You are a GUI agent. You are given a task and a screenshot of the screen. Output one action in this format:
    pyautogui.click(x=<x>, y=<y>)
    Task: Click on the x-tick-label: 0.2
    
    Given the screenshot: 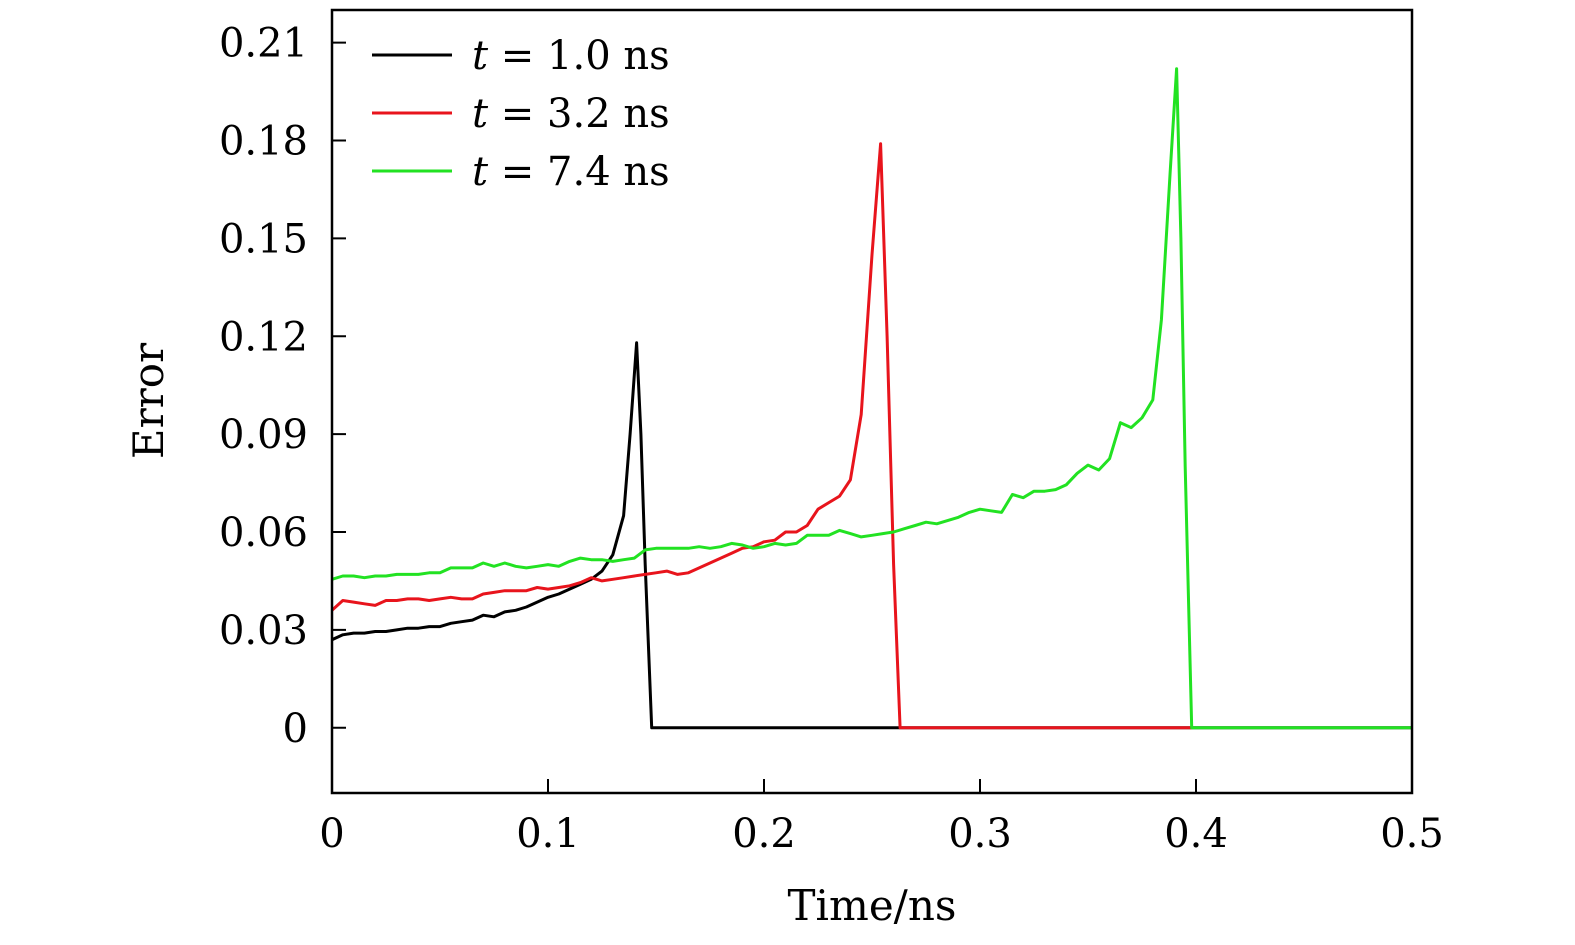 What is the action you would take?
    pyautogui.click(x=764, y=834)
    